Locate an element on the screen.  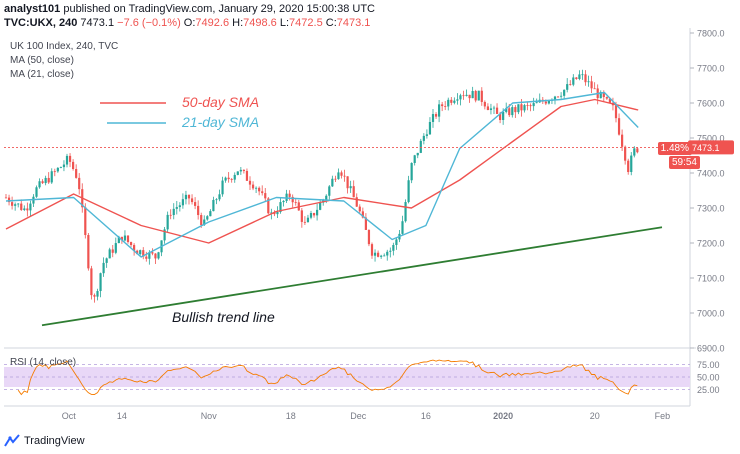
y-tick-label: 7100.0 is located at coordinates (711, 279).